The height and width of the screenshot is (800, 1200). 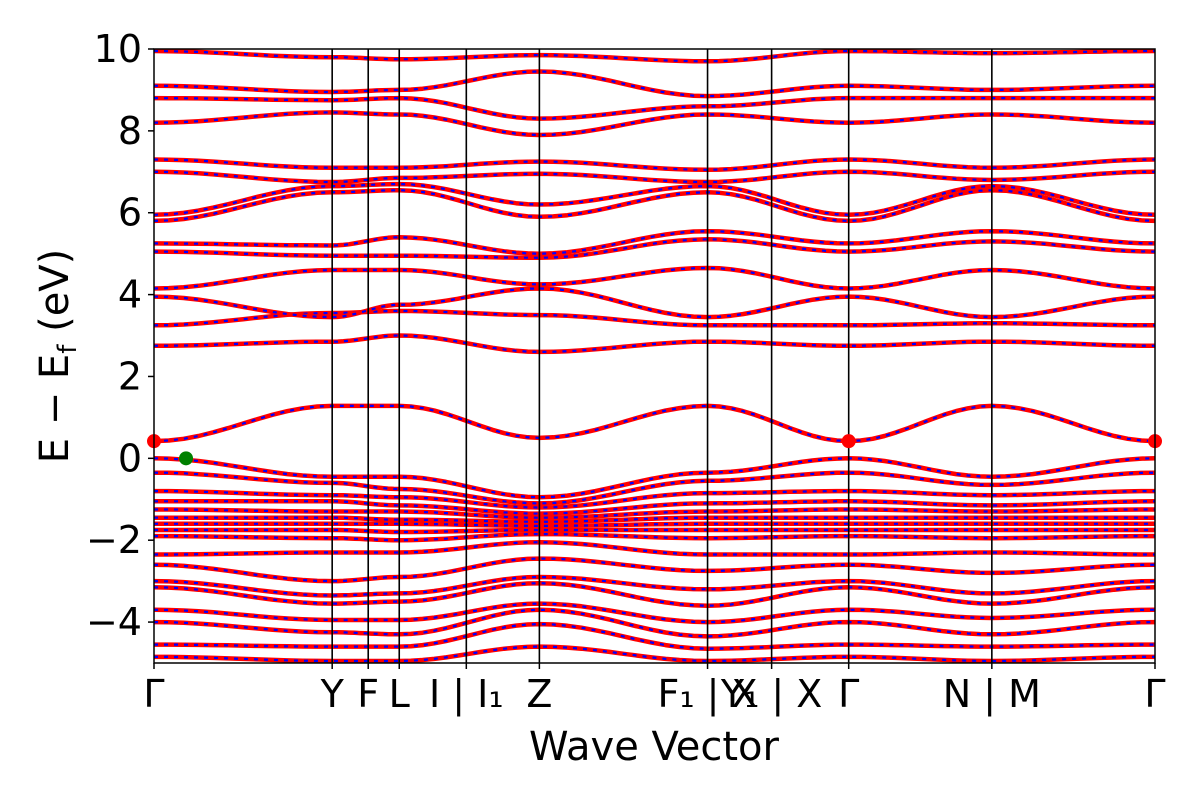 I want to click on band-16-dashed, so click(x=654, y=488).